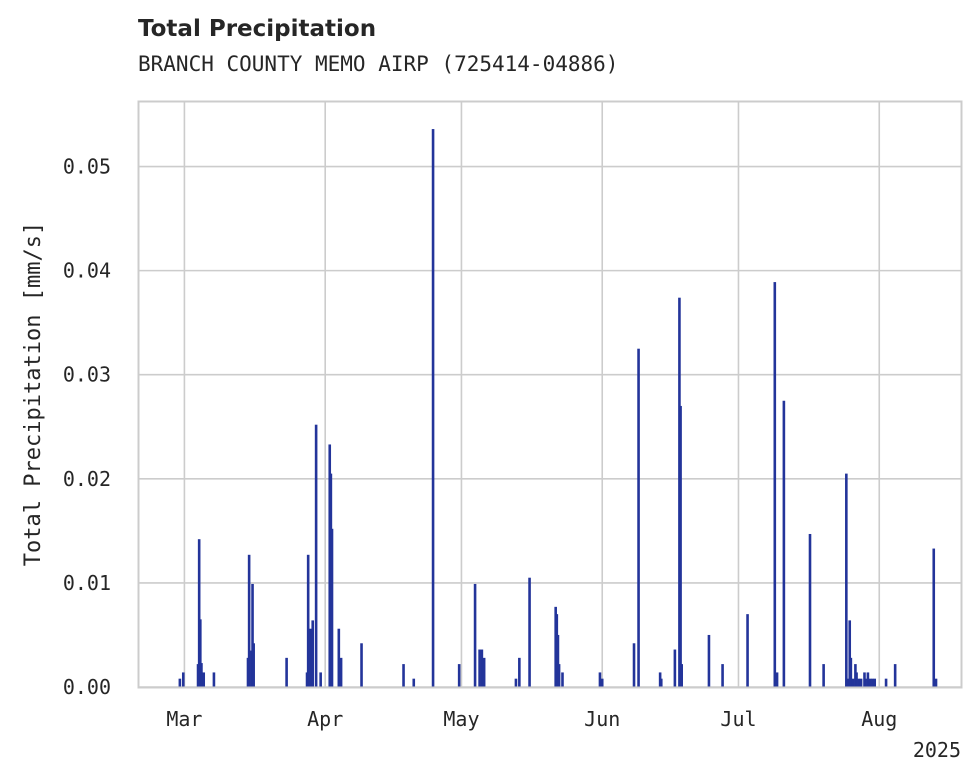 The height and width of the screenshot is (783, 980). What do you see at coordinates (325, 719) in the screenshot?
I see `x-tick-label: Apr` at bounding box center [325, 719].